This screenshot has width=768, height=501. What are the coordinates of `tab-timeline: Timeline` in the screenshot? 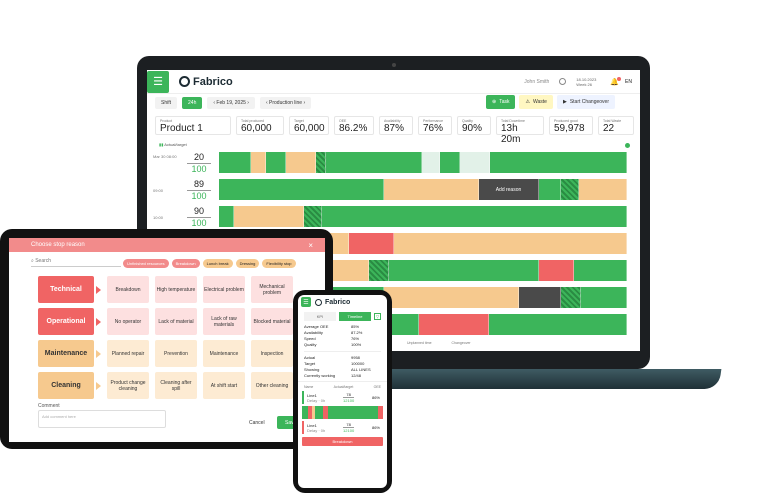 It's located at (355, 316).